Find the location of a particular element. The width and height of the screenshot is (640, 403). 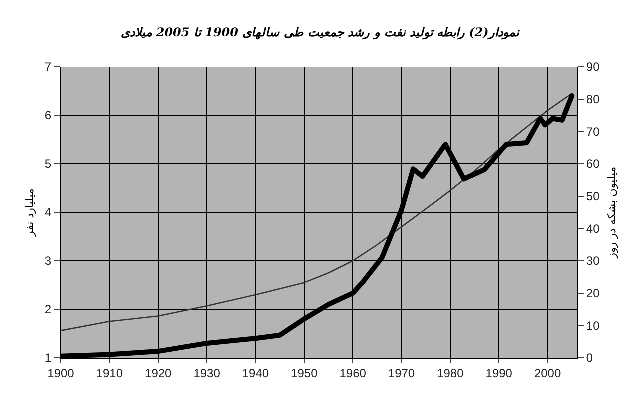

y-tick-label: 7 is located at coordinates (48, 67).